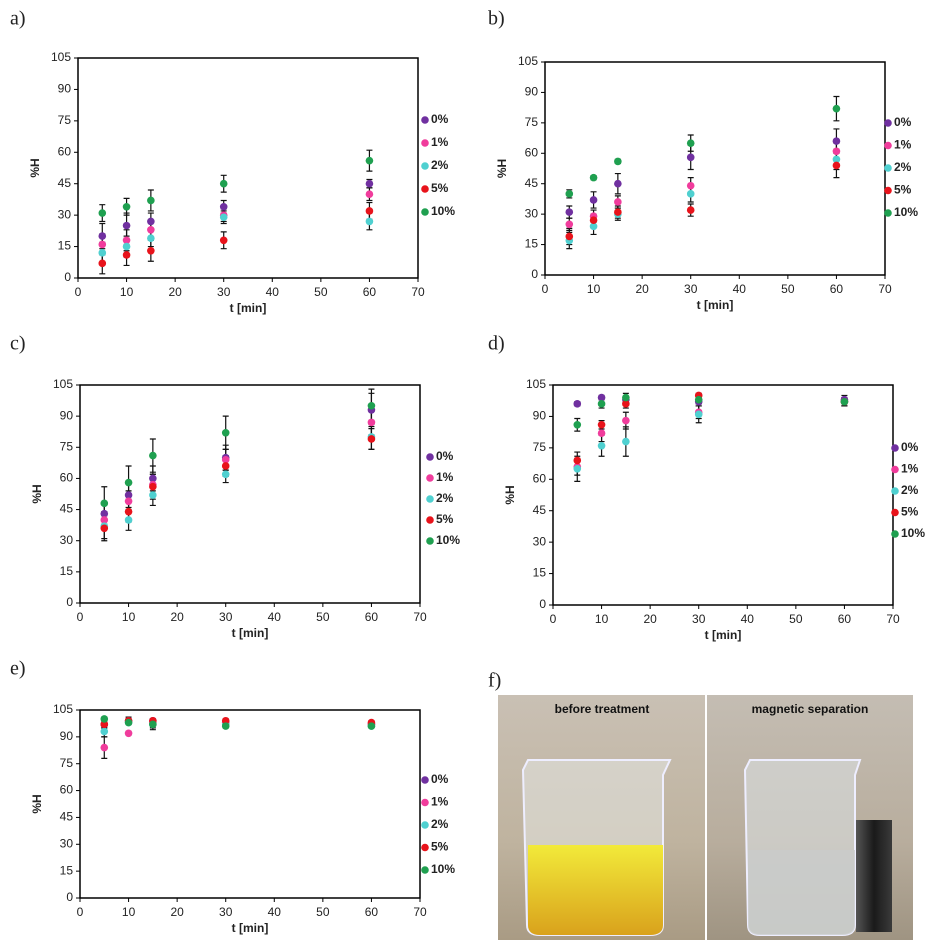 The width and height of the screenshot is (925, 940). I want to click on legend-label: 0%, so click(910, 447).